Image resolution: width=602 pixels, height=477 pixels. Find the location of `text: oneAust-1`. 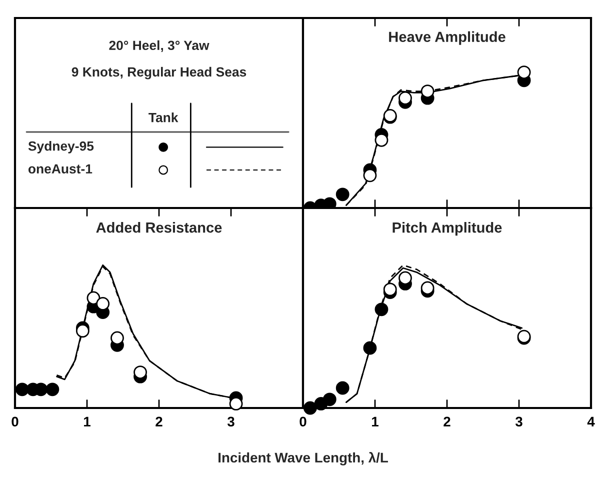

text: oneAust-1 is located at coordinates (60, 169).